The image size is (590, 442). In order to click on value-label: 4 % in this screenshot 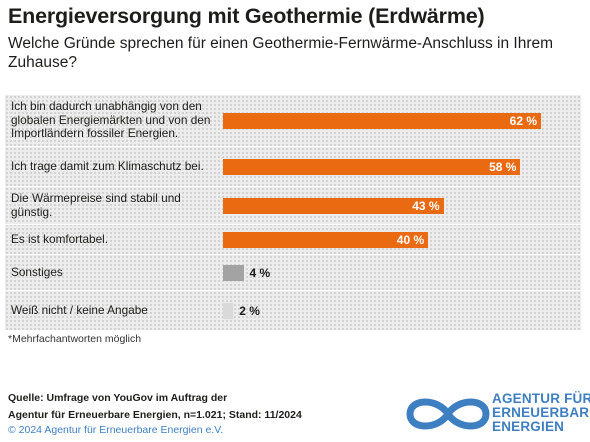, I will do `click(260, 273)`.